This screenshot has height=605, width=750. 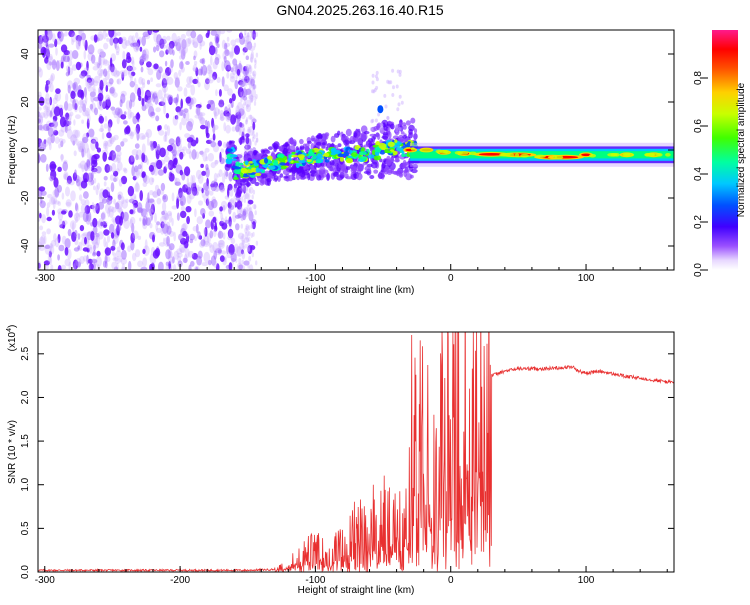 I want to click on figure-title: GN04.2025.263.16.40.R15, so click(x=360, y=10).